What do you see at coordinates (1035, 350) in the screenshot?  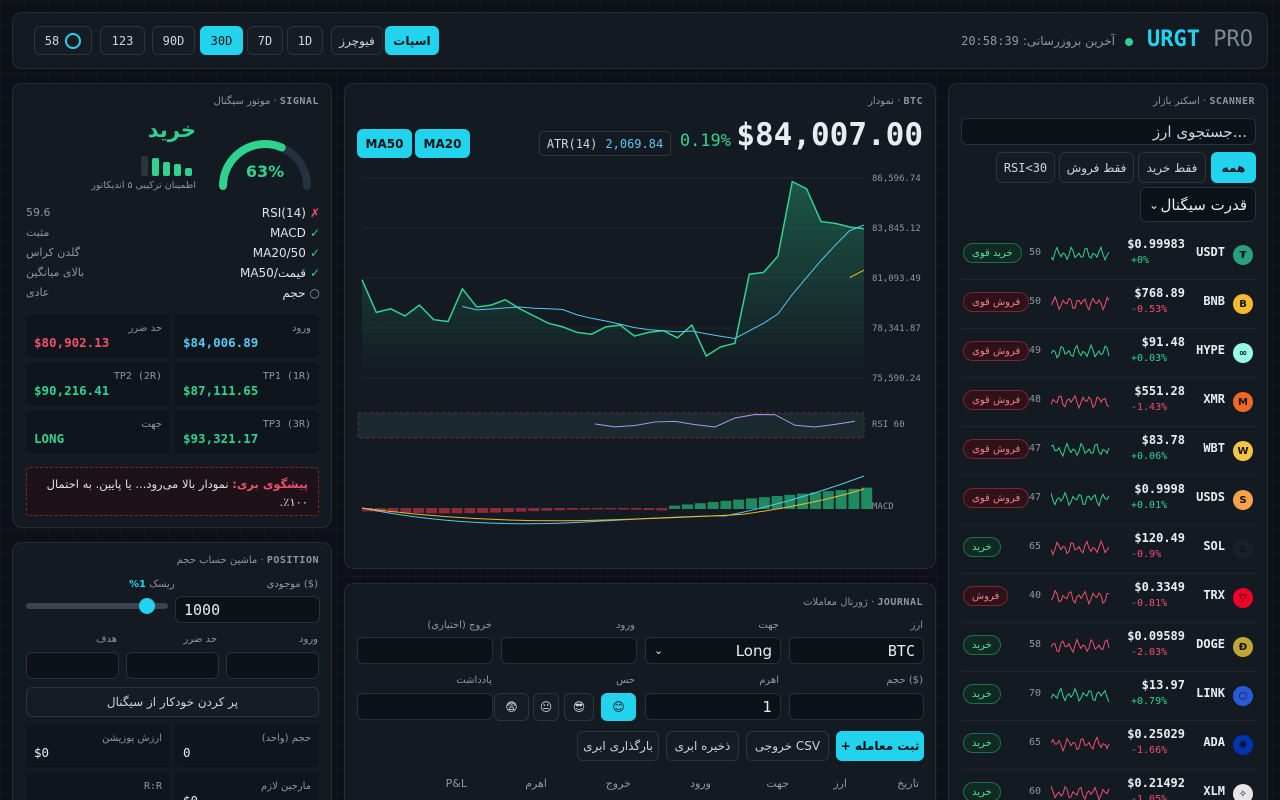 I see `signal-score: 49` at bounding box center [1035, 350].